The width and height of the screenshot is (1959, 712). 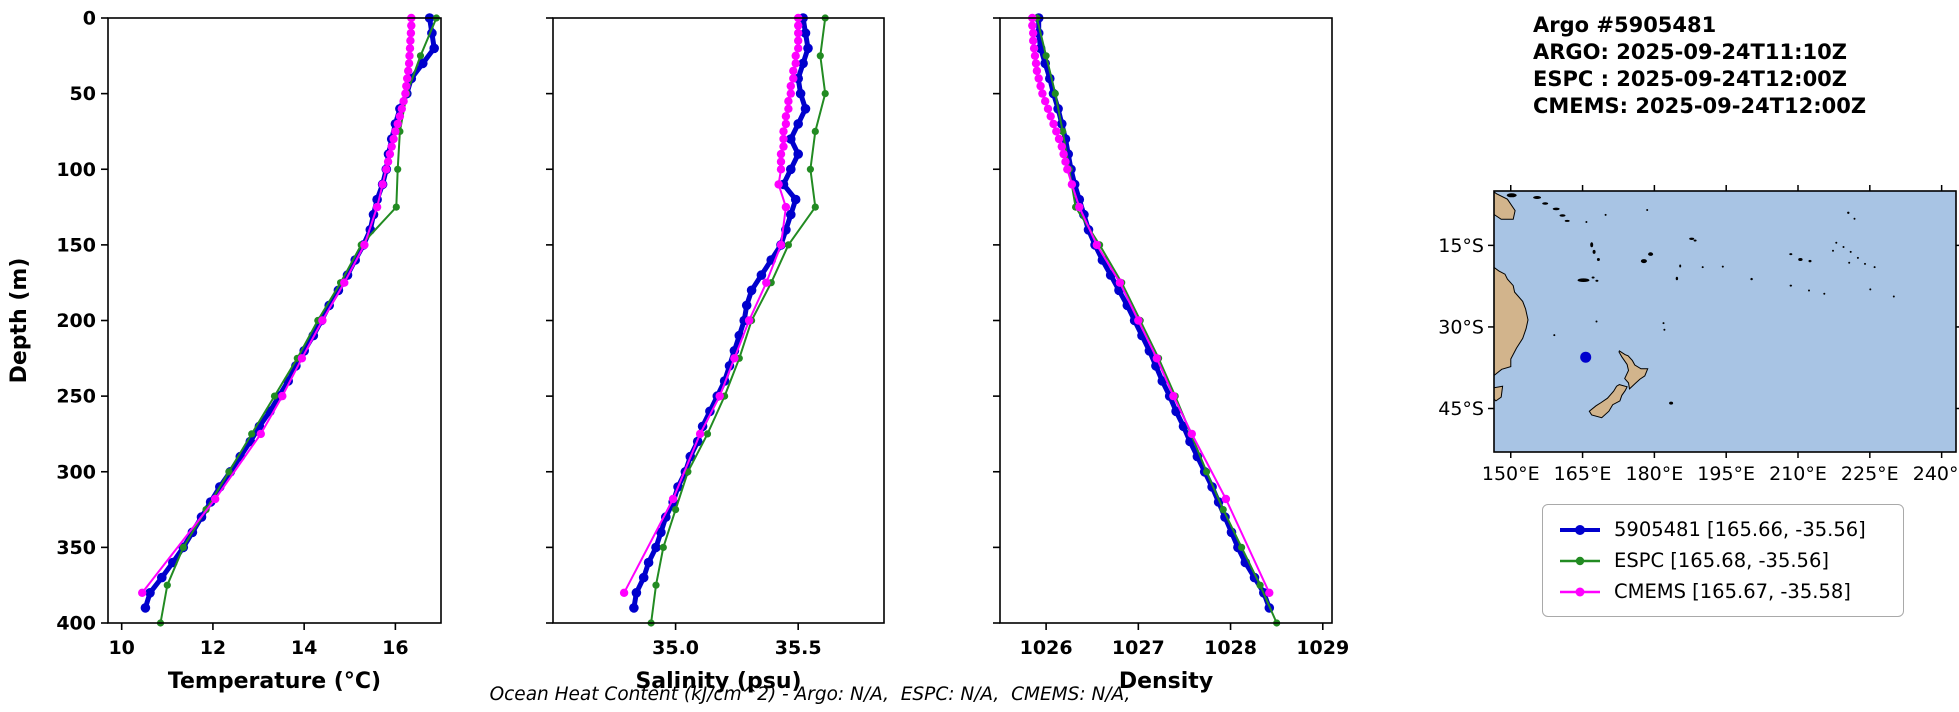 What do you see at coordinates (1625, 25) in the screenshot?
I see `header-float-id: Argo #5905481` at bounding box center [1625, 25].